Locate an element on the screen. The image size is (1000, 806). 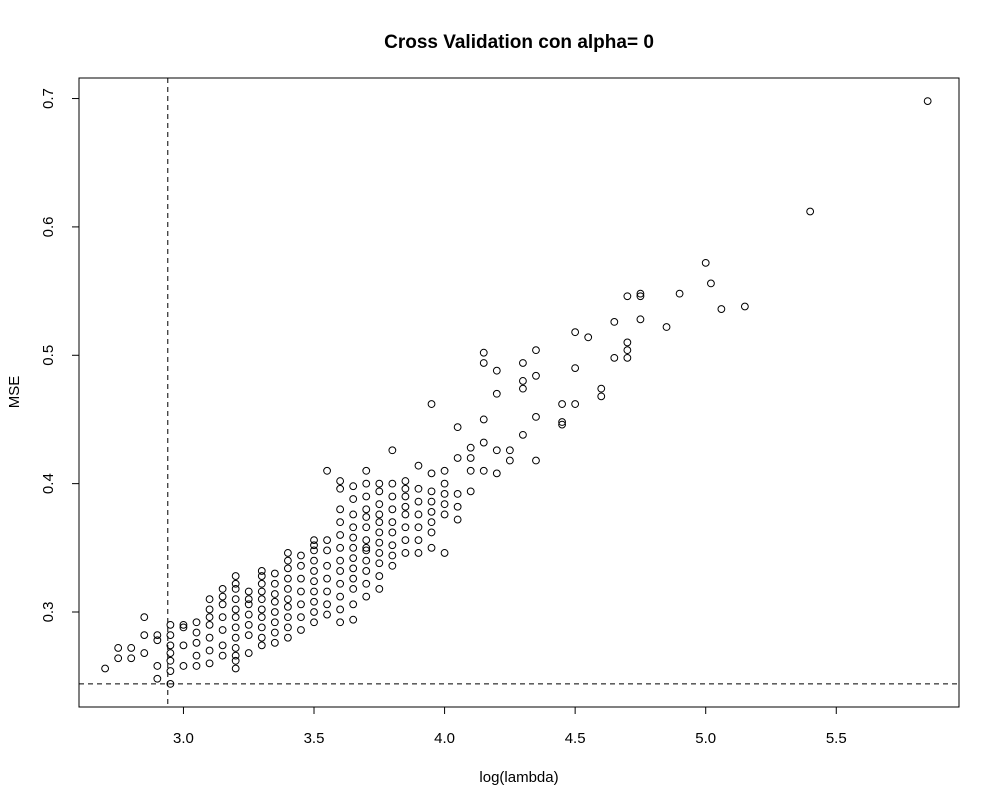
y-tick-label: 0.7 is located at coordinates (48, 98).